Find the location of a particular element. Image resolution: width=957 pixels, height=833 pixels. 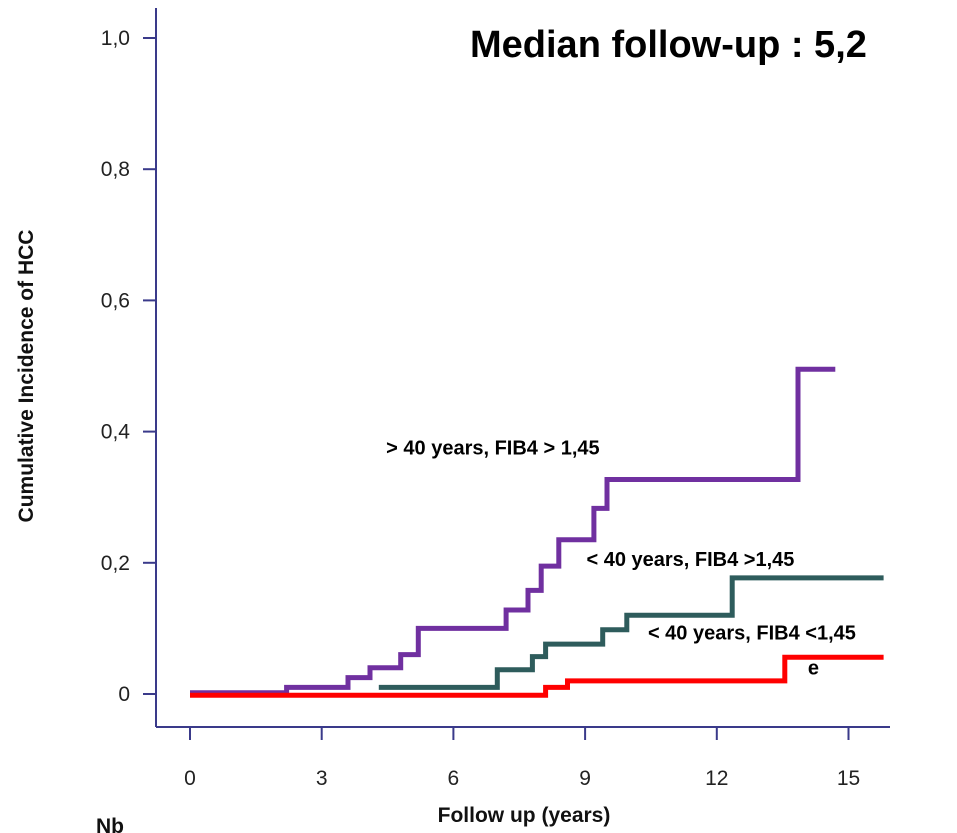

y-axis-title: Cumulative Incidence of HCC is located at coordinates (26, 376).